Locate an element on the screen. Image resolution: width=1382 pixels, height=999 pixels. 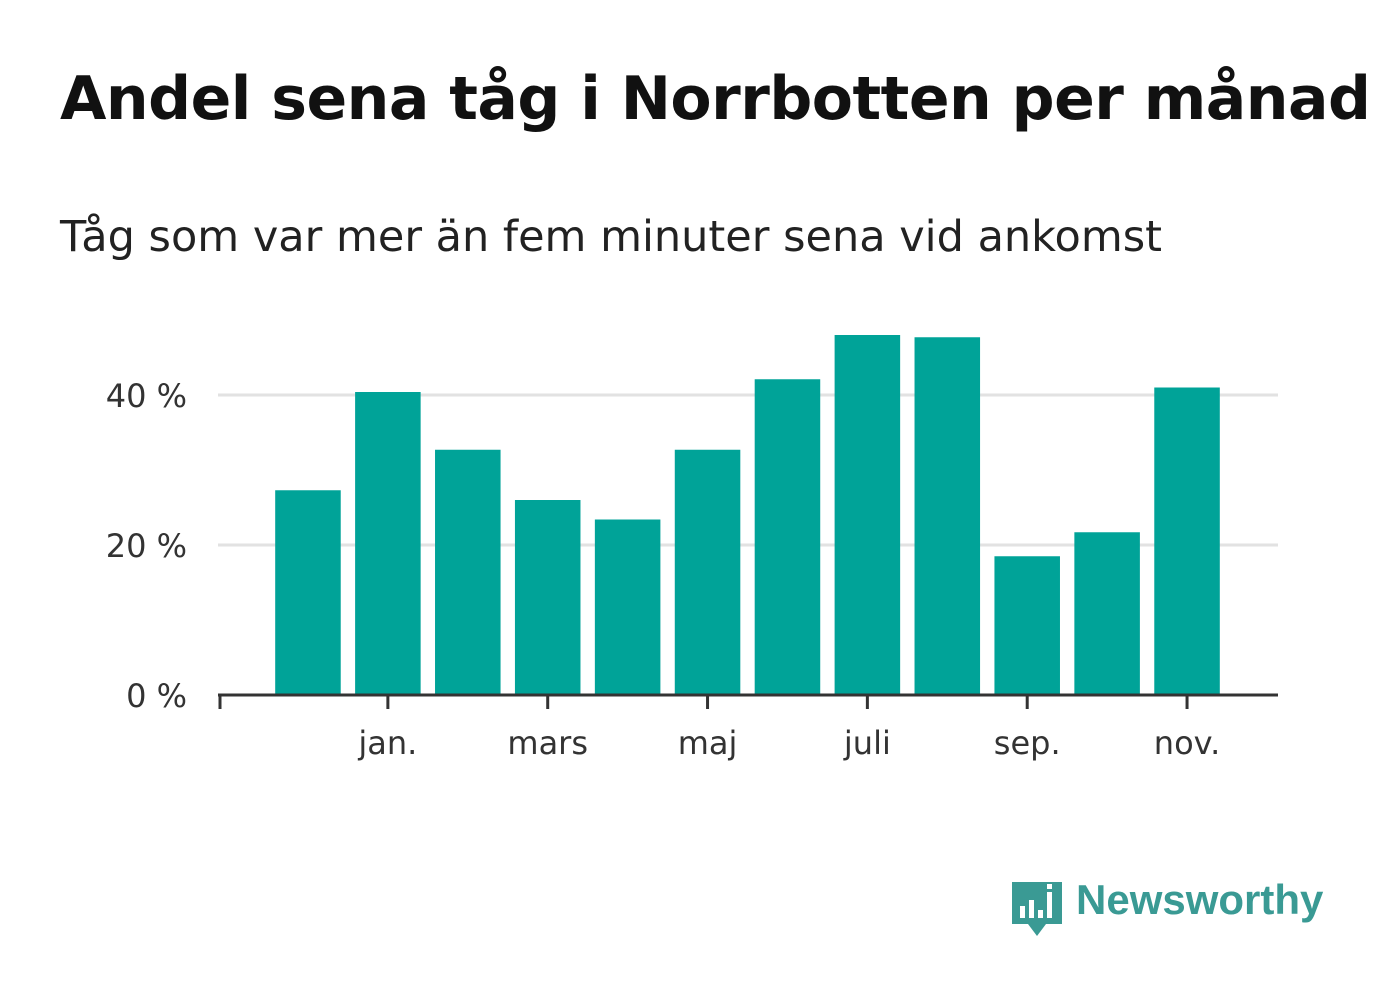
bar-maj is located at coordinates (707, 572).